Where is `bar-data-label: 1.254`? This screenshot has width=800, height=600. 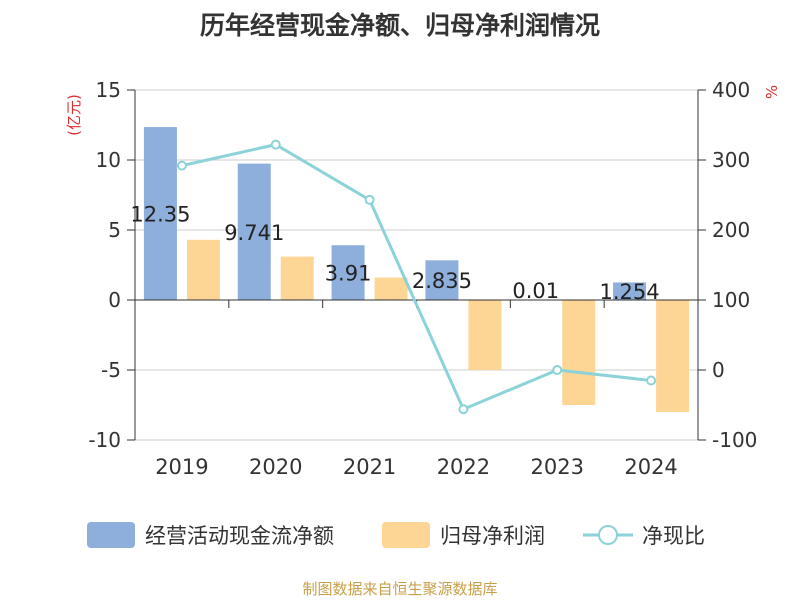
bar-data-label: 1.254 is located at coordinates (630, 292).